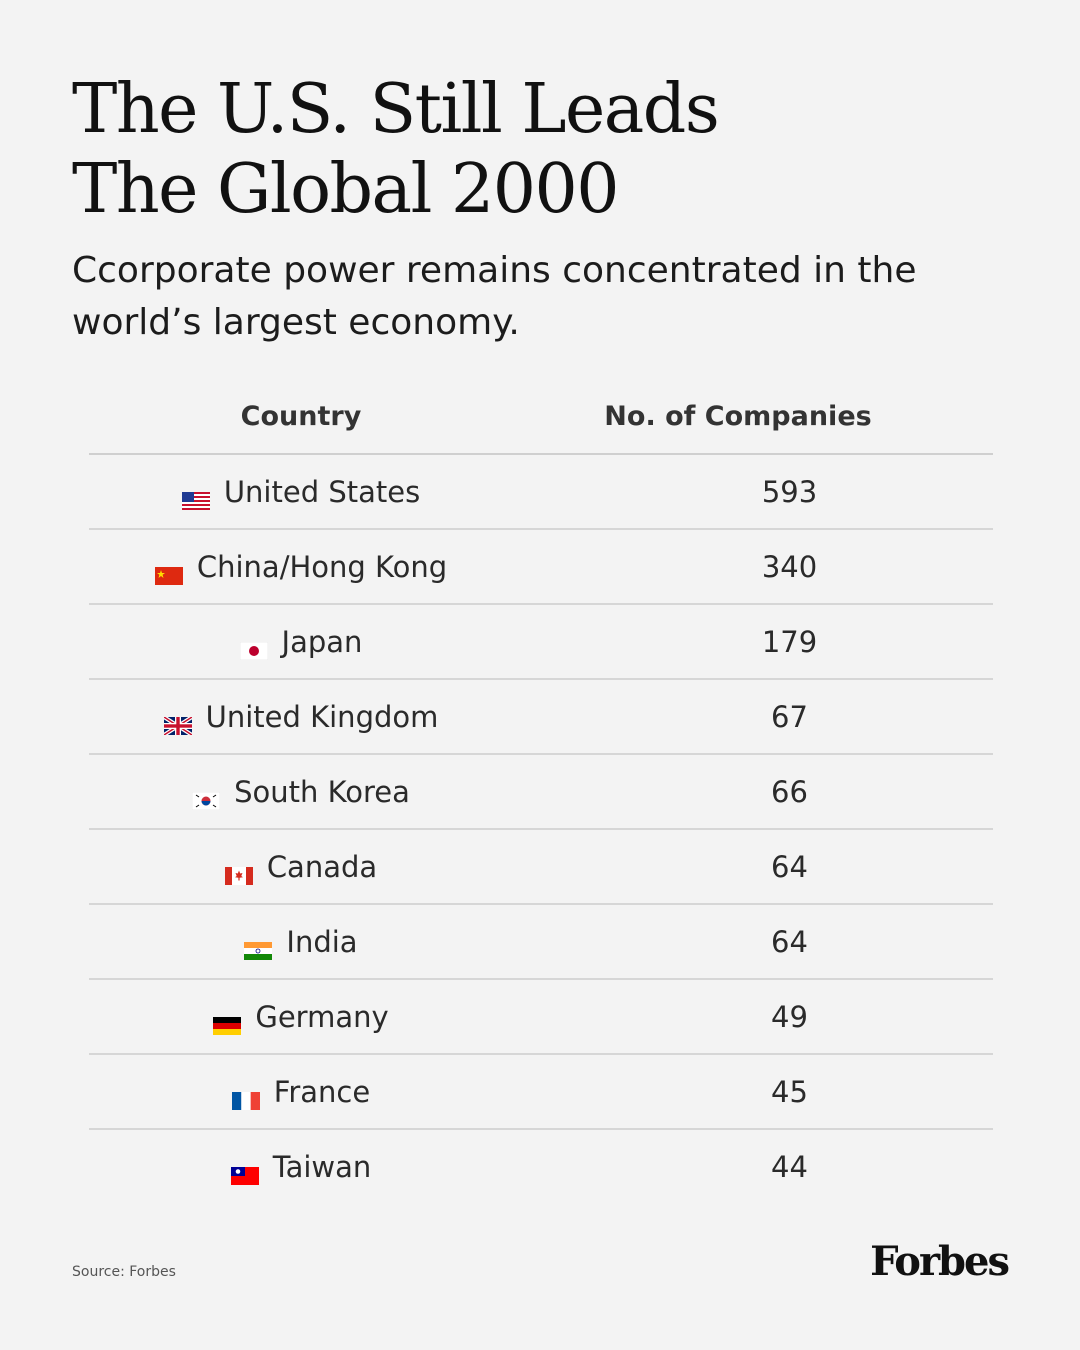 The height and width of the screenshot is (1350, 1080). What do you see at coordinates (322, 941) in the screenshot?
I see `country-name: India` at bounding box center [322, 941].